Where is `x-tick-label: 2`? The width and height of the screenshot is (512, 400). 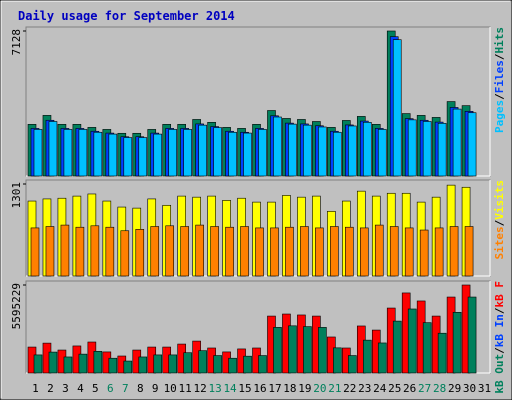 x-tick-label: 2 is located at coordinates (50, 388).